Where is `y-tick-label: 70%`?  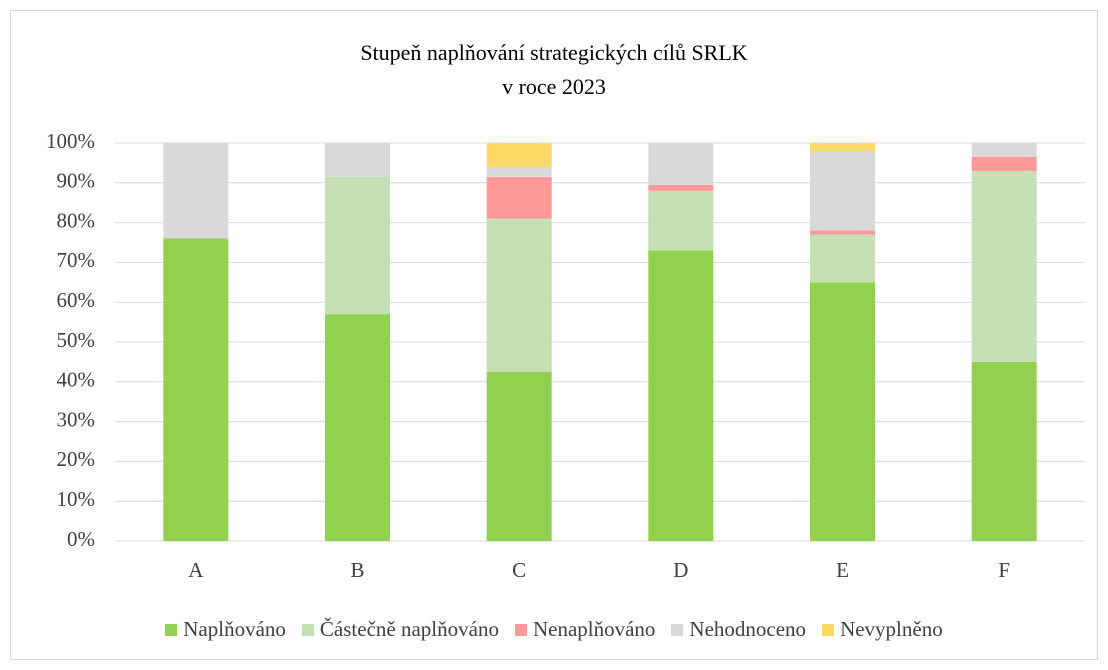
y-tick-label: 70% is located at coordinates (76, 260).